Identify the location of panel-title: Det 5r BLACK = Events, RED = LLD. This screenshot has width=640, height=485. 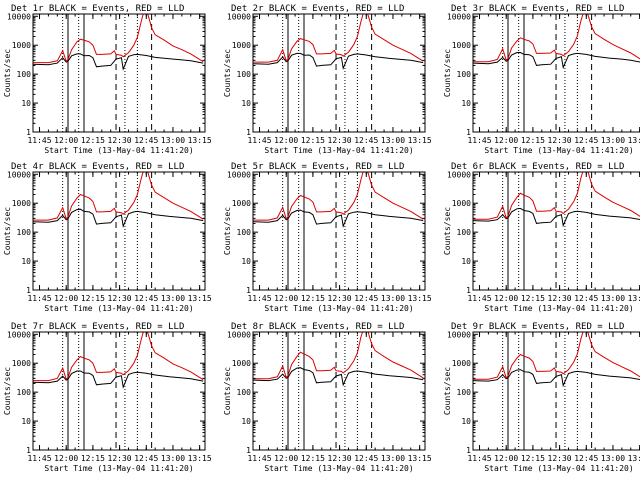
(317, 167).